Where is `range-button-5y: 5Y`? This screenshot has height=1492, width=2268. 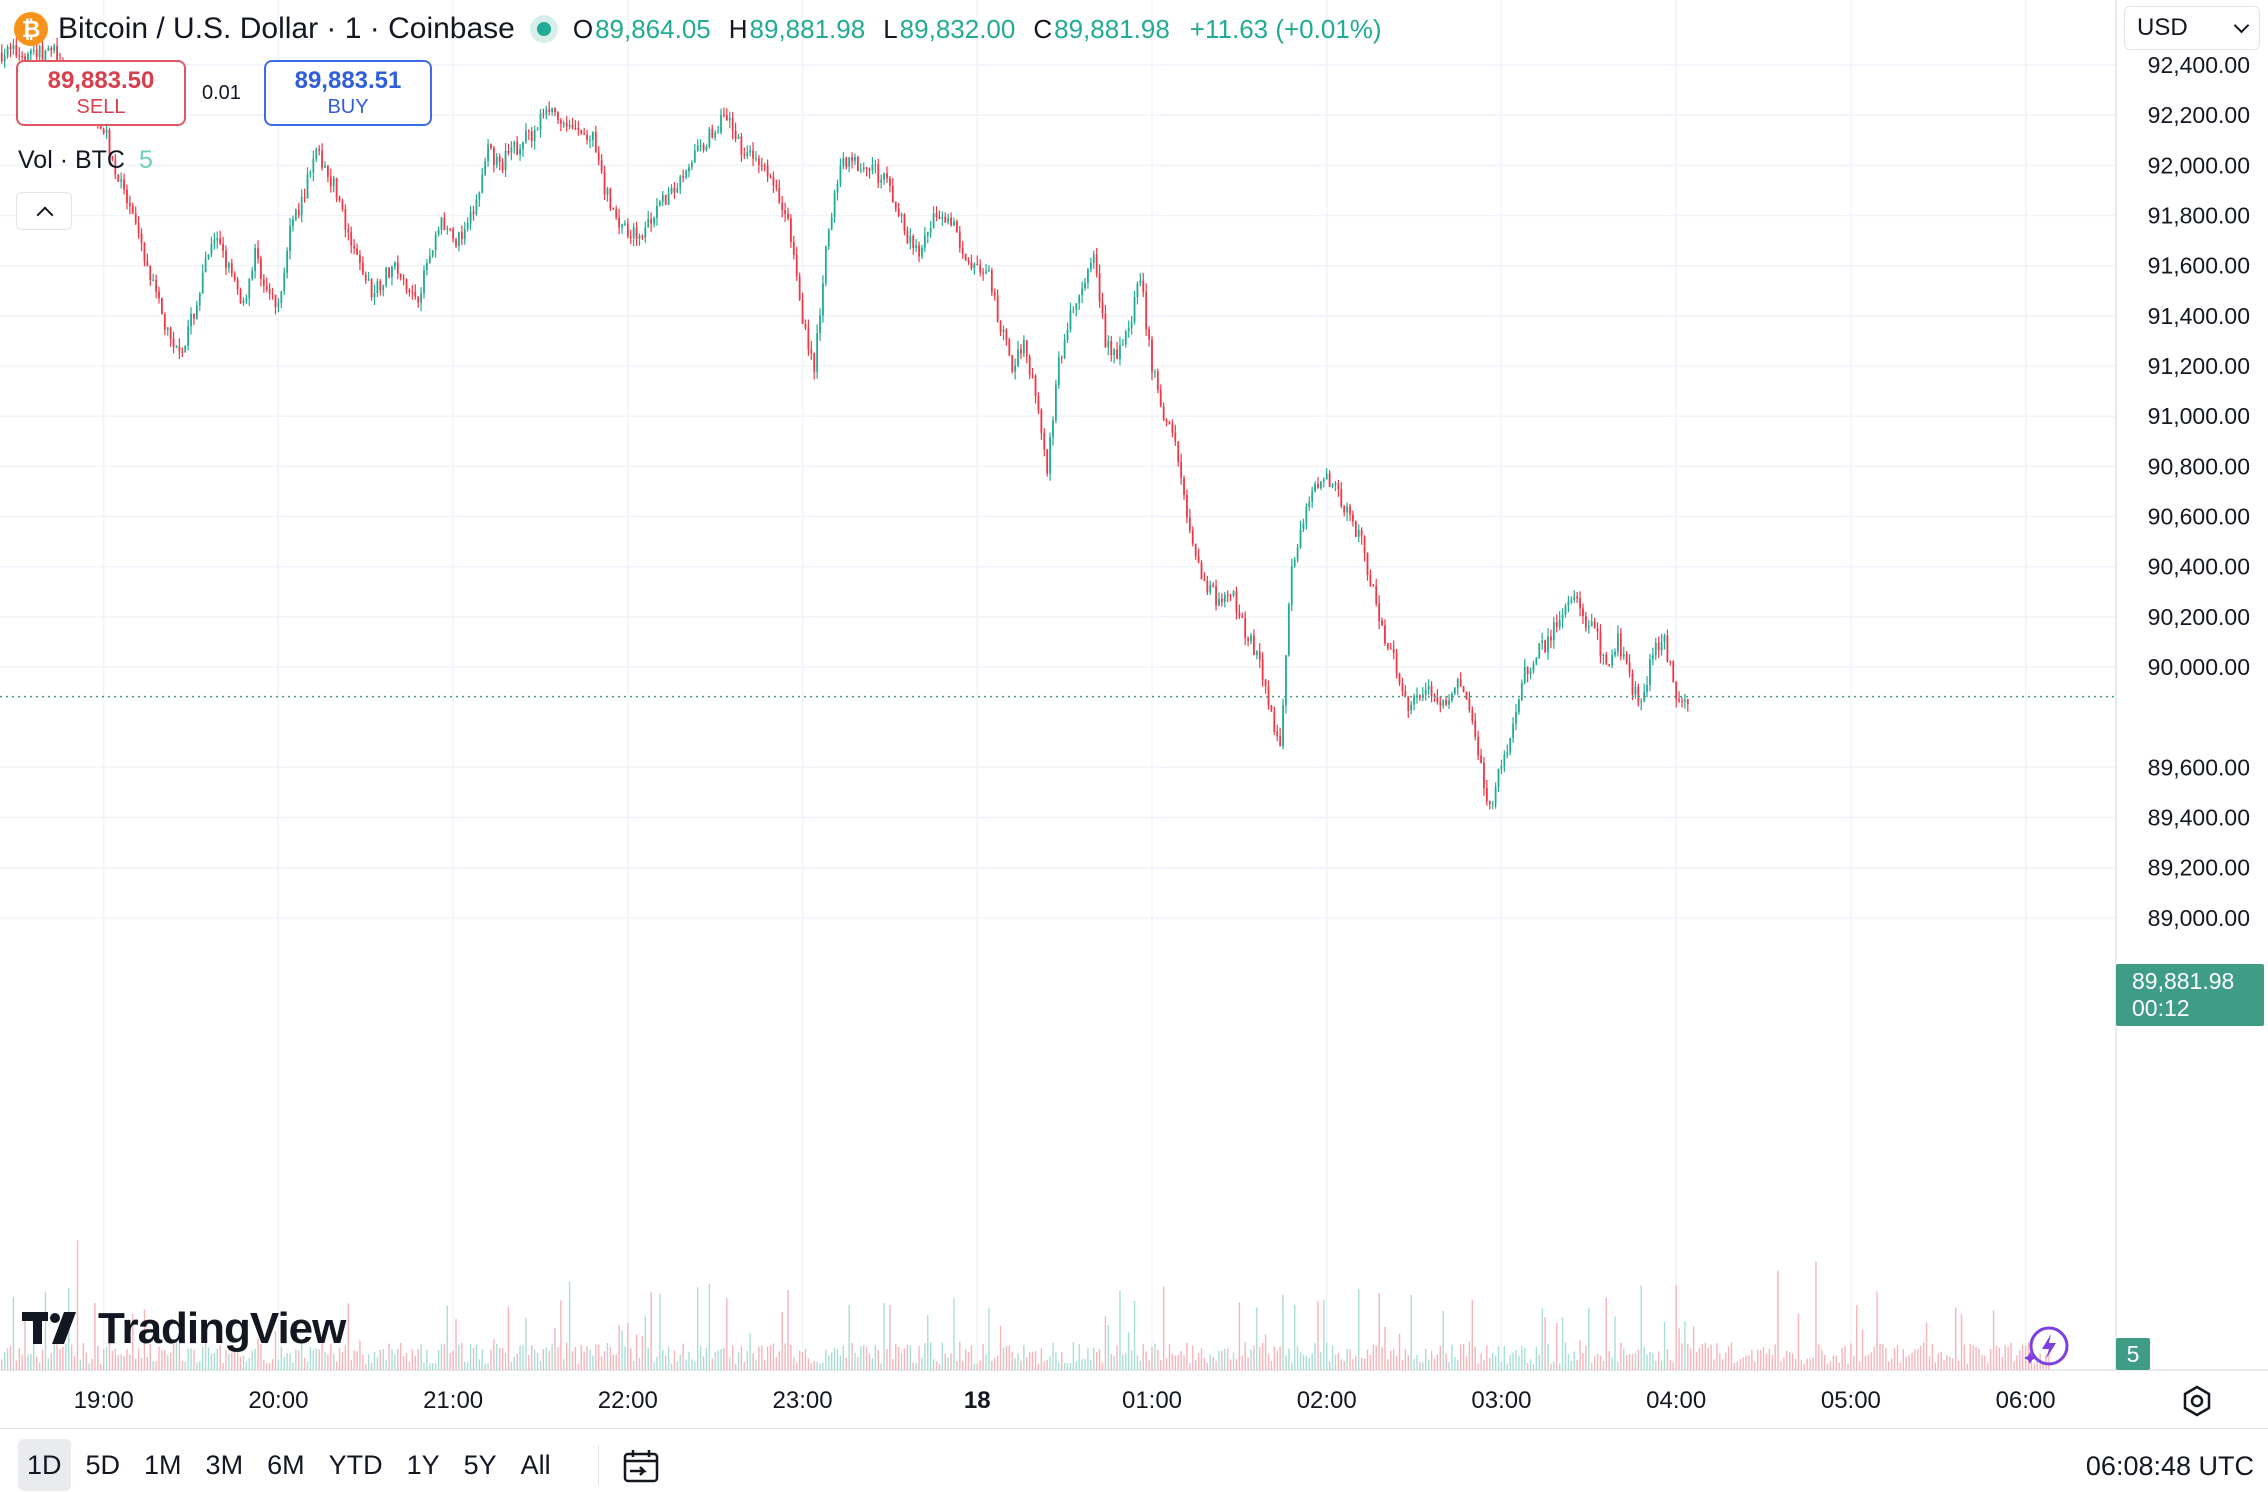 range-button-5y: 5Y is located at coordinates (480, 1464).